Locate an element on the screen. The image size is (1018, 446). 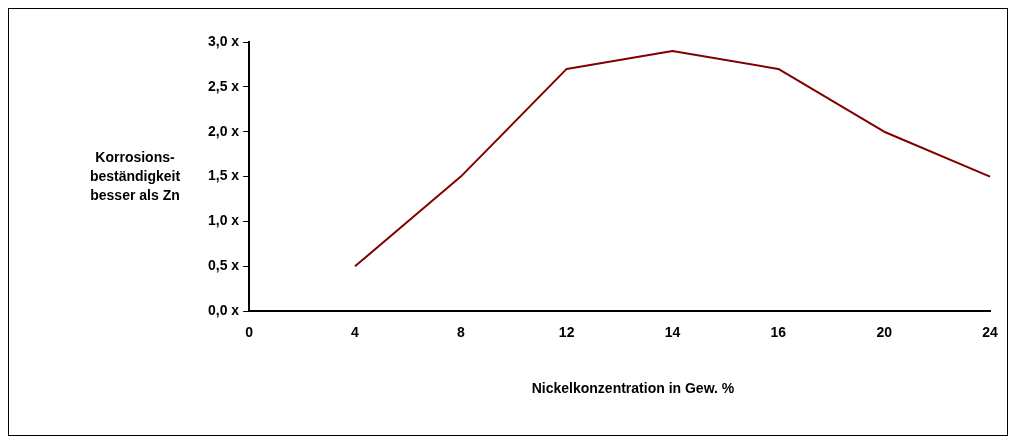
y-tick-label: 3,0 x is located at coordinates (224, 40).